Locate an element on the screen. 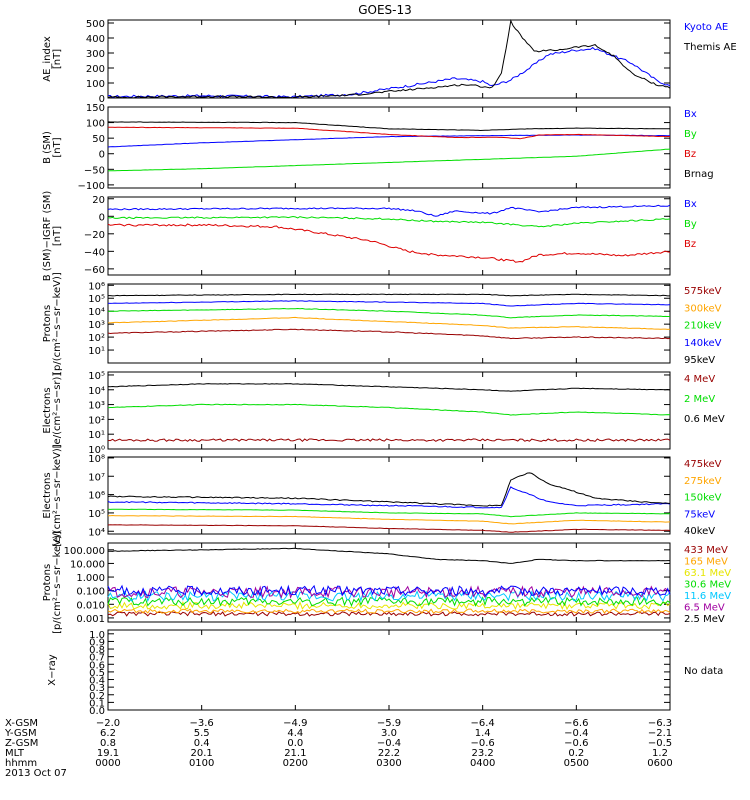 The image size is (750, 800). series-0.6-mev is located at coordinates (389, 387).